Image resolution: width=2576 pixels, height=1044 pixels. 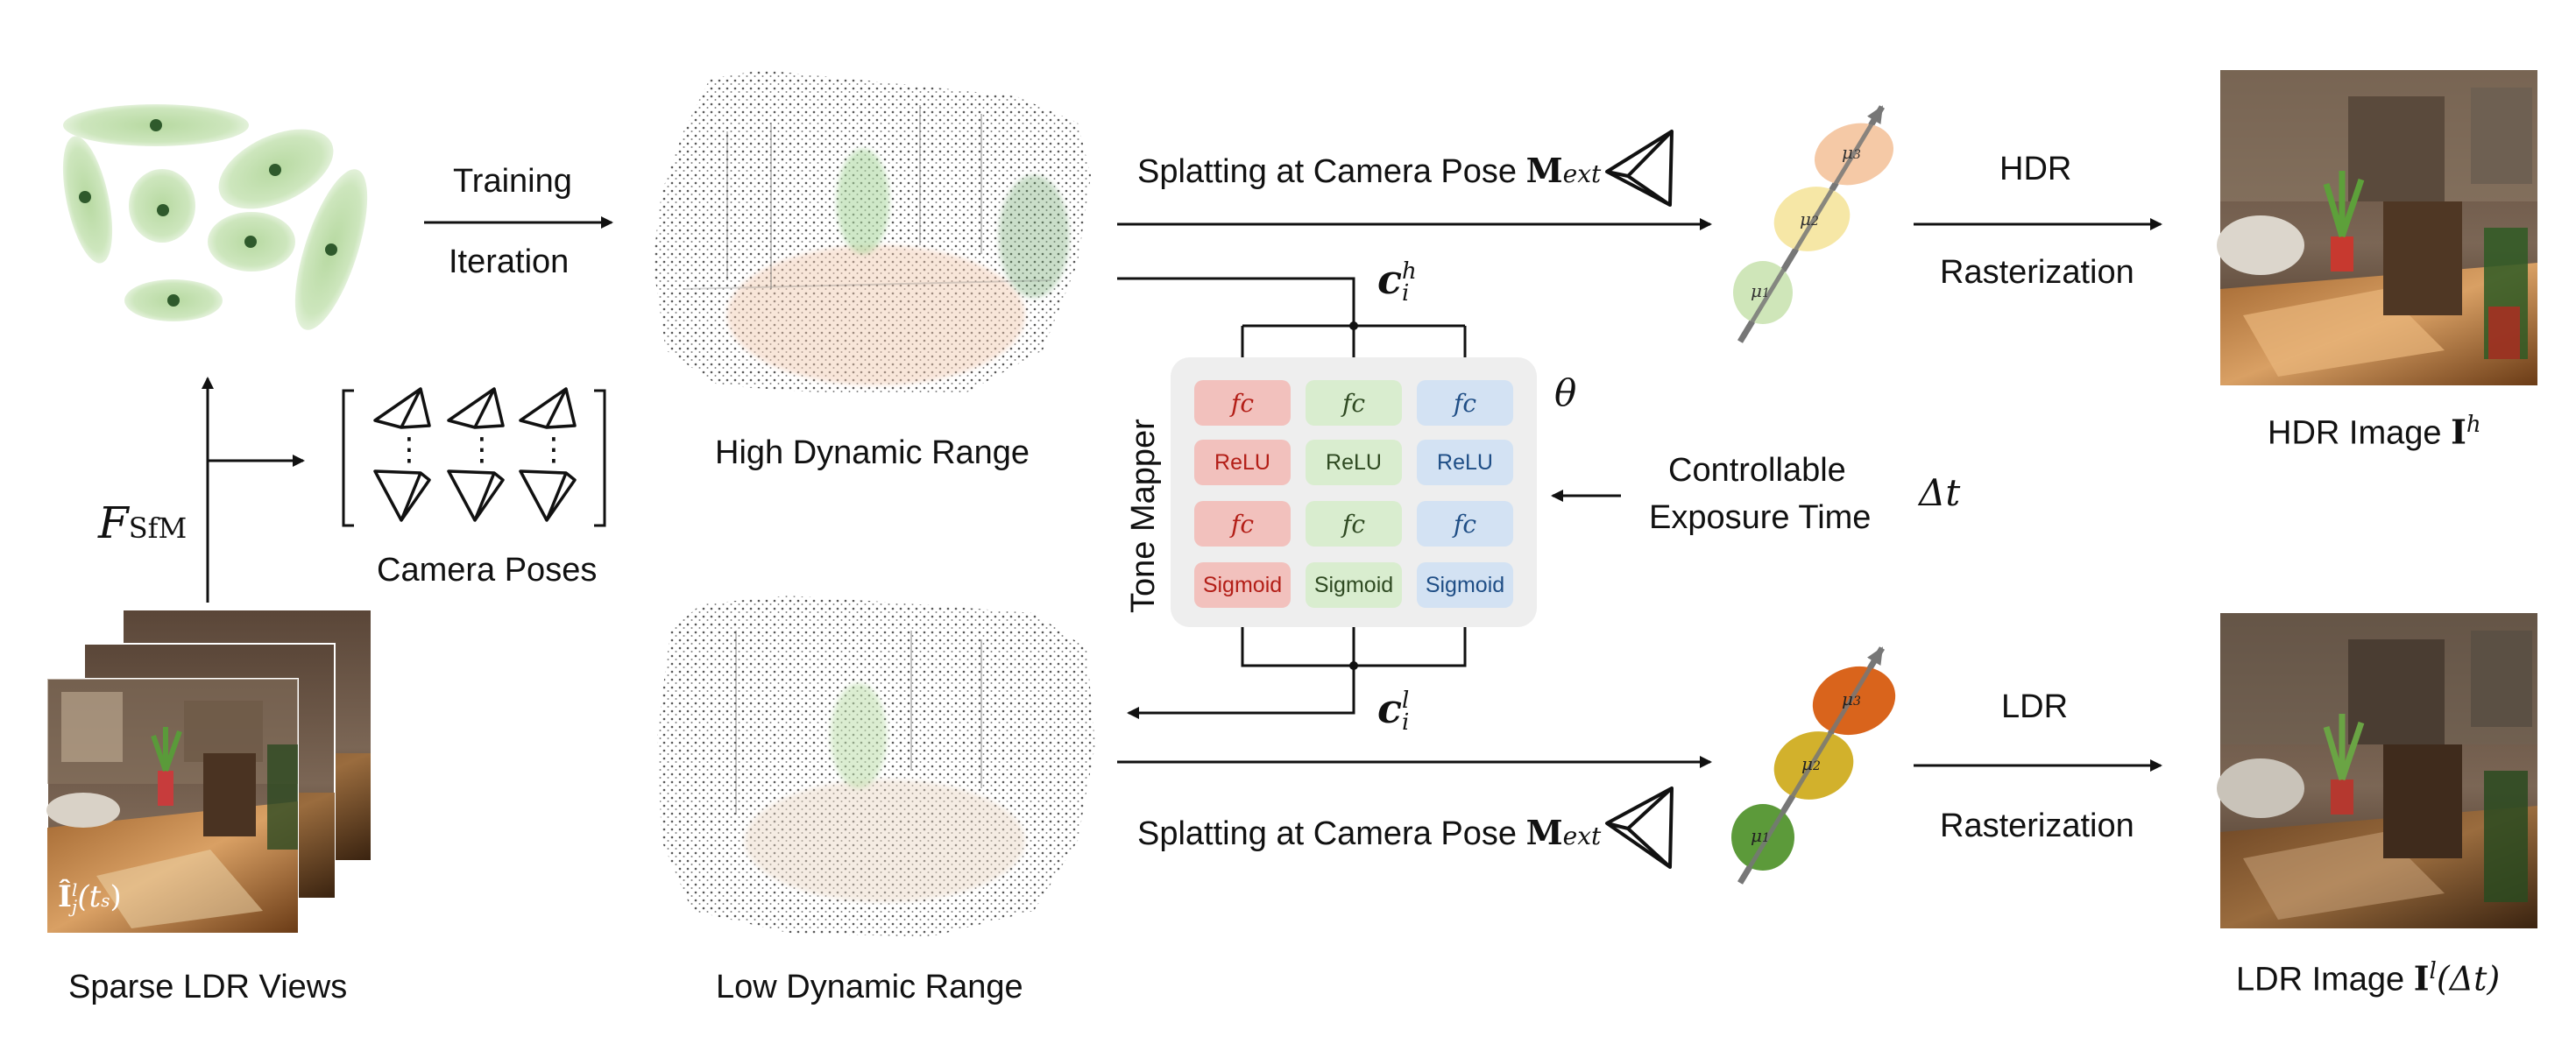 What do you see at coordinates (1582, 174) in the screenshot?
I see `m-ext-top-sub: ext` at bounding box center [1582, 174].